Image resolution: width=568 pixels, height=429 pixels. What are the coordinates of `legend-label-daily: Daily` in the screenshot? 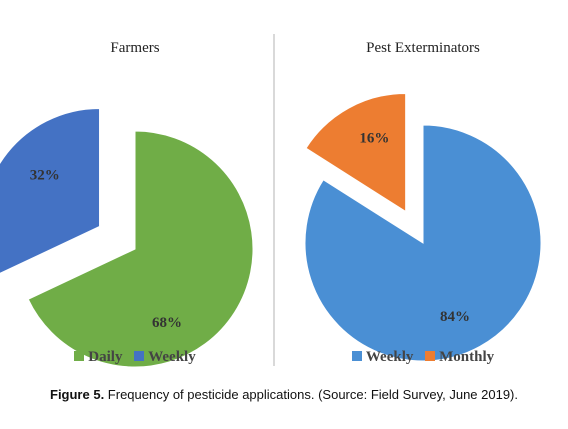 It's located at (105, 357).